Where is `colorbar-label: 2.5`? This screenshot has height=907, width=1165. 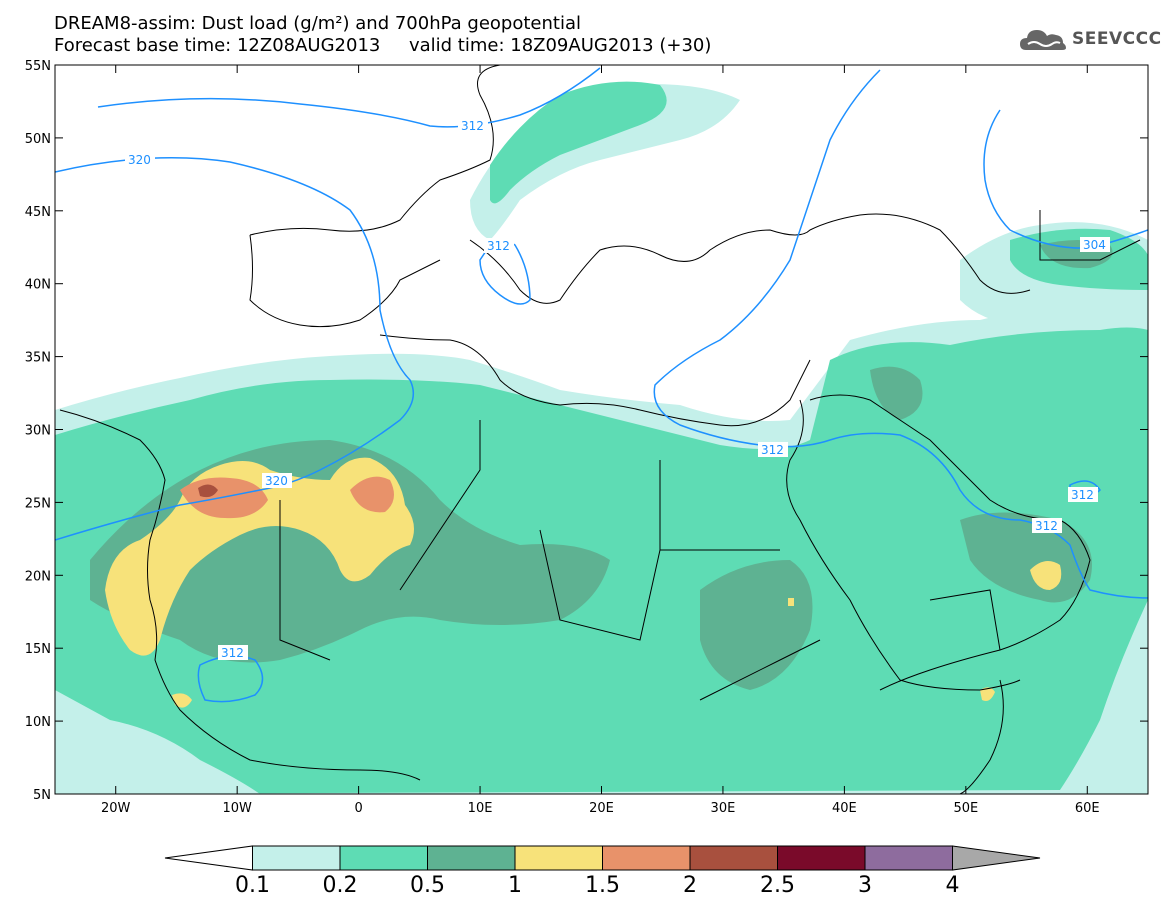 colorbar-label: 2.5 is located at coordinates (777, 885).